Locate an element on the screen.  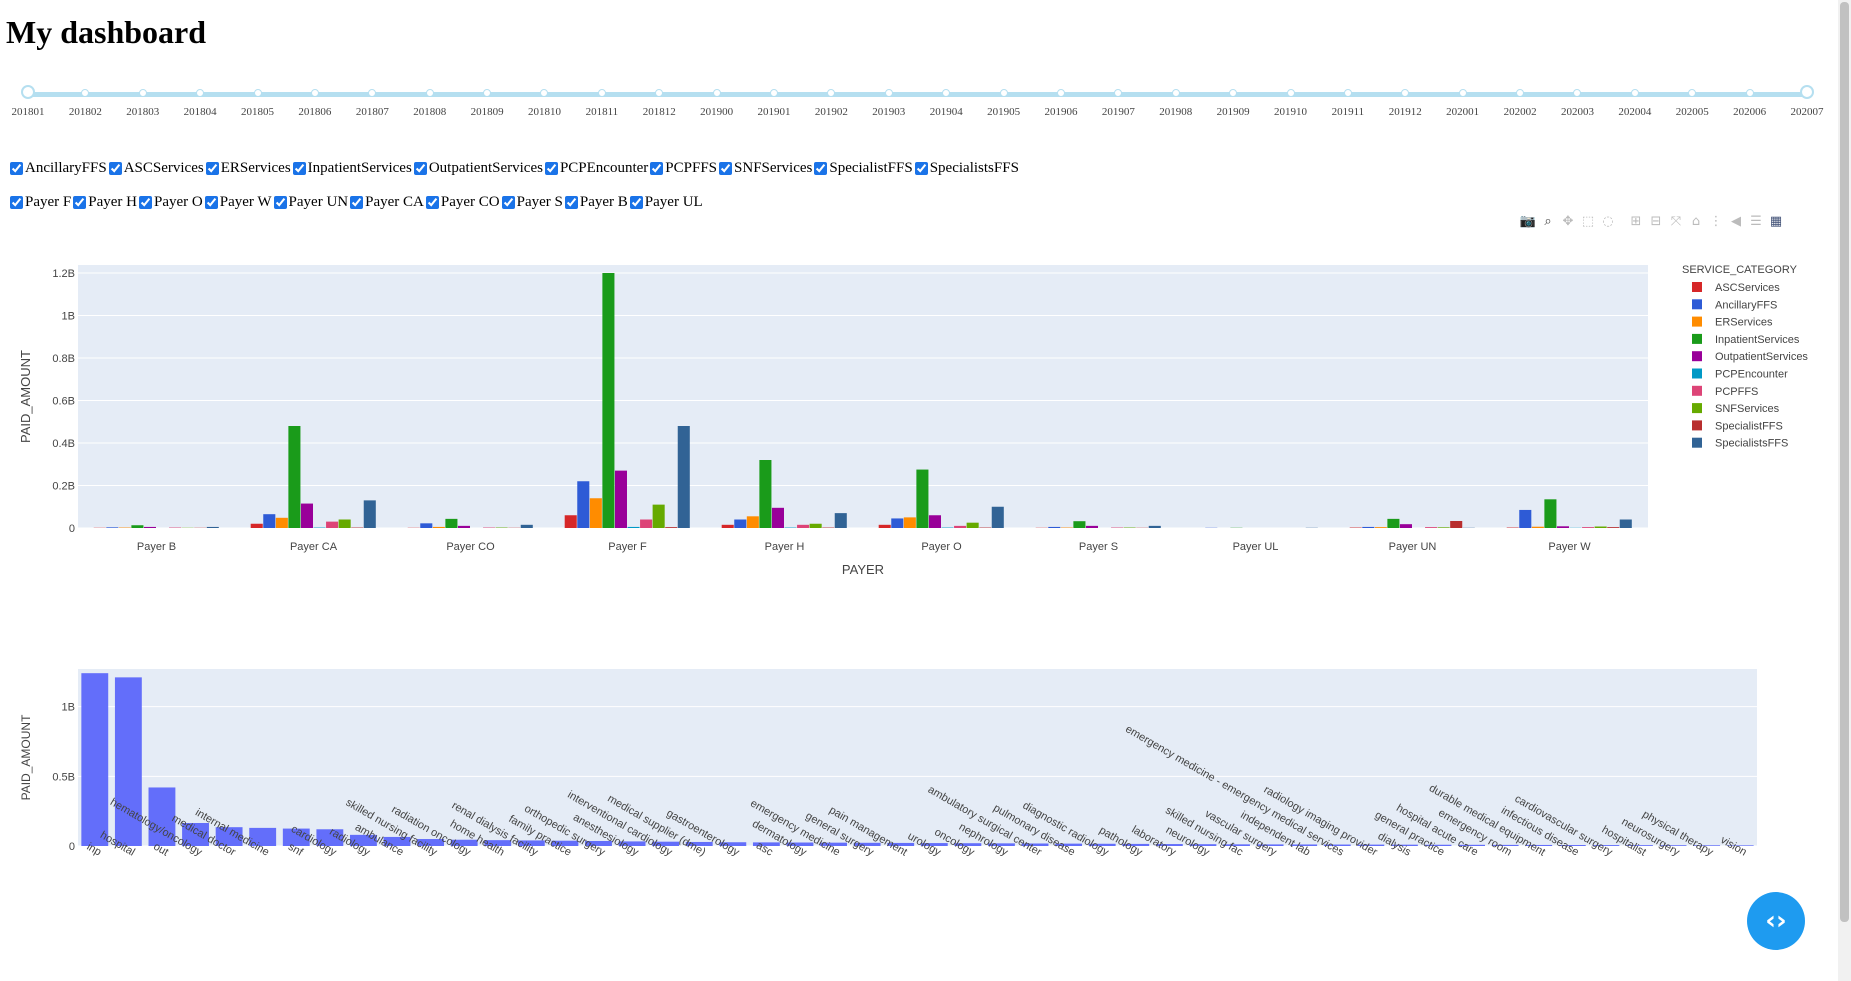
scrollbar-thumb is located at coordinates (1844, 462).